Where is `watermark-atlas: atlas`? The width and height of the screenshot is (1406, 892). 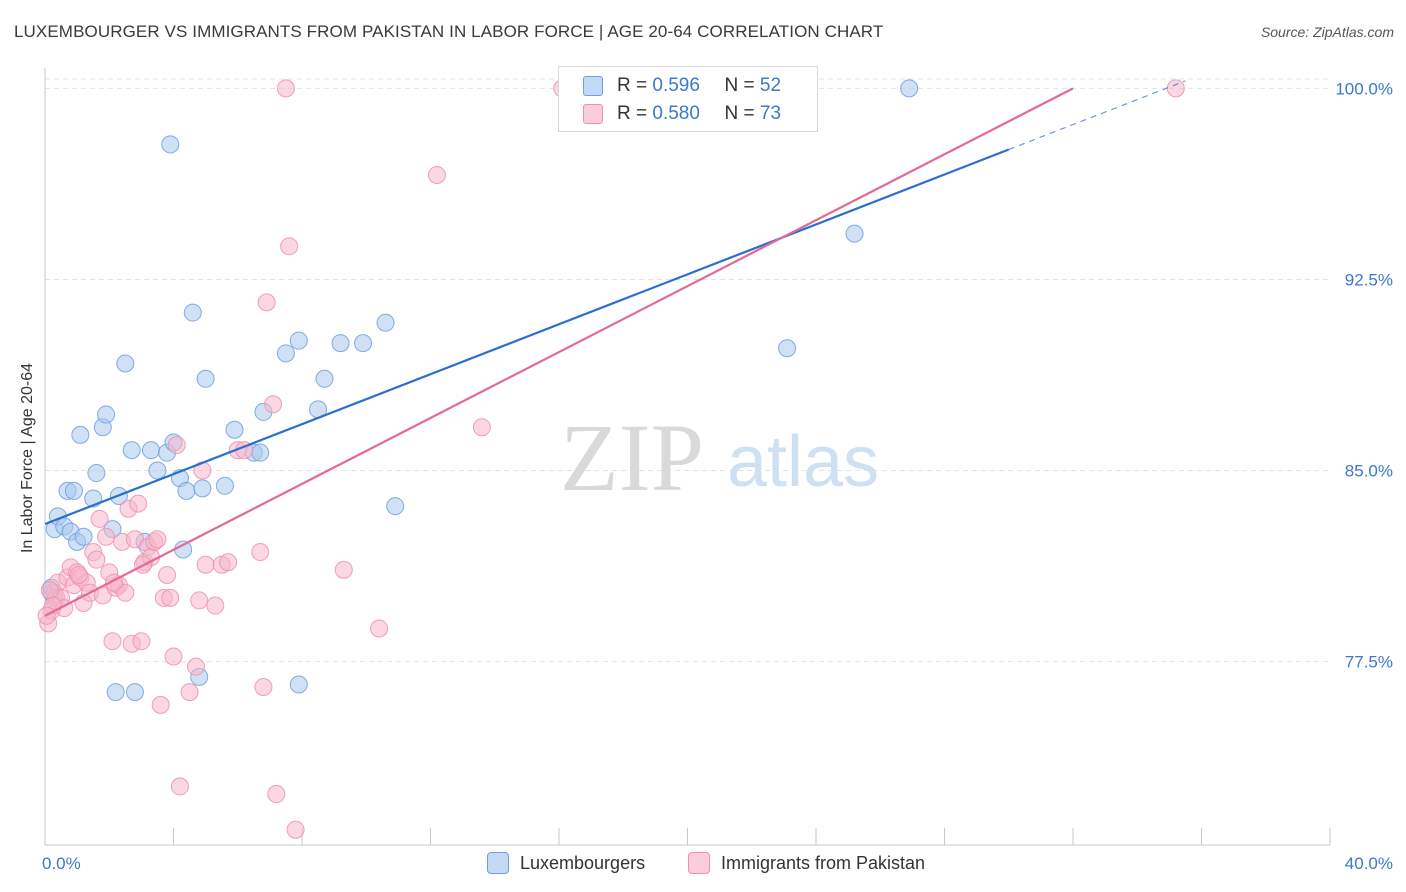 watermark-atlas: atlas is located at coordinates (803, 462).